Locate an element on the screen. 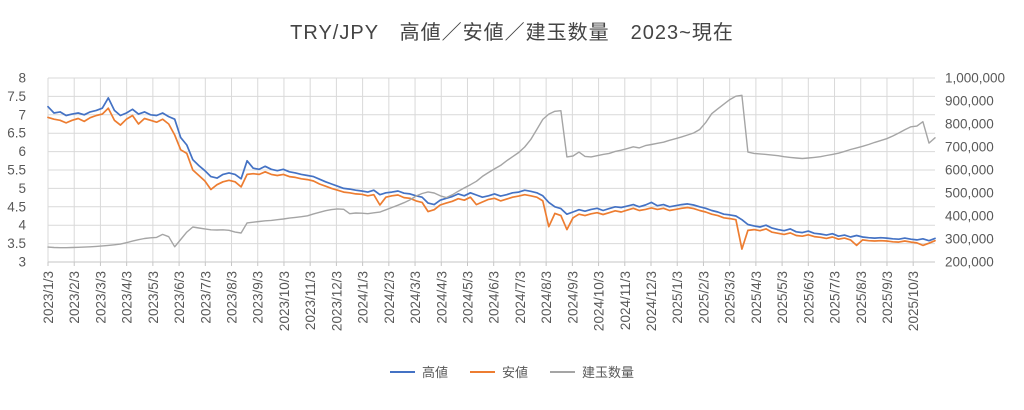 This screenshot has height=410, width=1024. x-axis-label: 2024/3/3 is located at coordinates (415, 297).